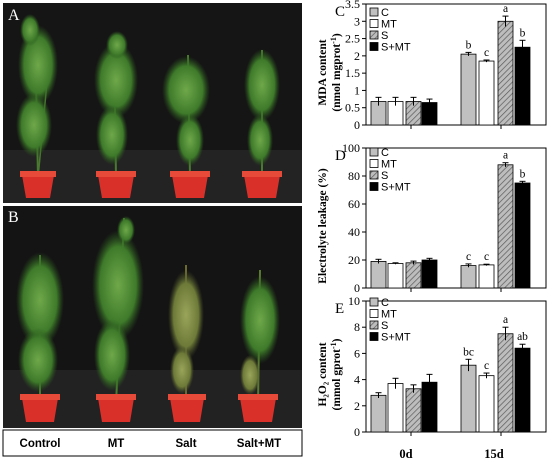 The image size is (550, 466). Describe the element at coordinates (323, 374) in the screenshot. I see `y-axis-label: H₂O₂ content` at that location.